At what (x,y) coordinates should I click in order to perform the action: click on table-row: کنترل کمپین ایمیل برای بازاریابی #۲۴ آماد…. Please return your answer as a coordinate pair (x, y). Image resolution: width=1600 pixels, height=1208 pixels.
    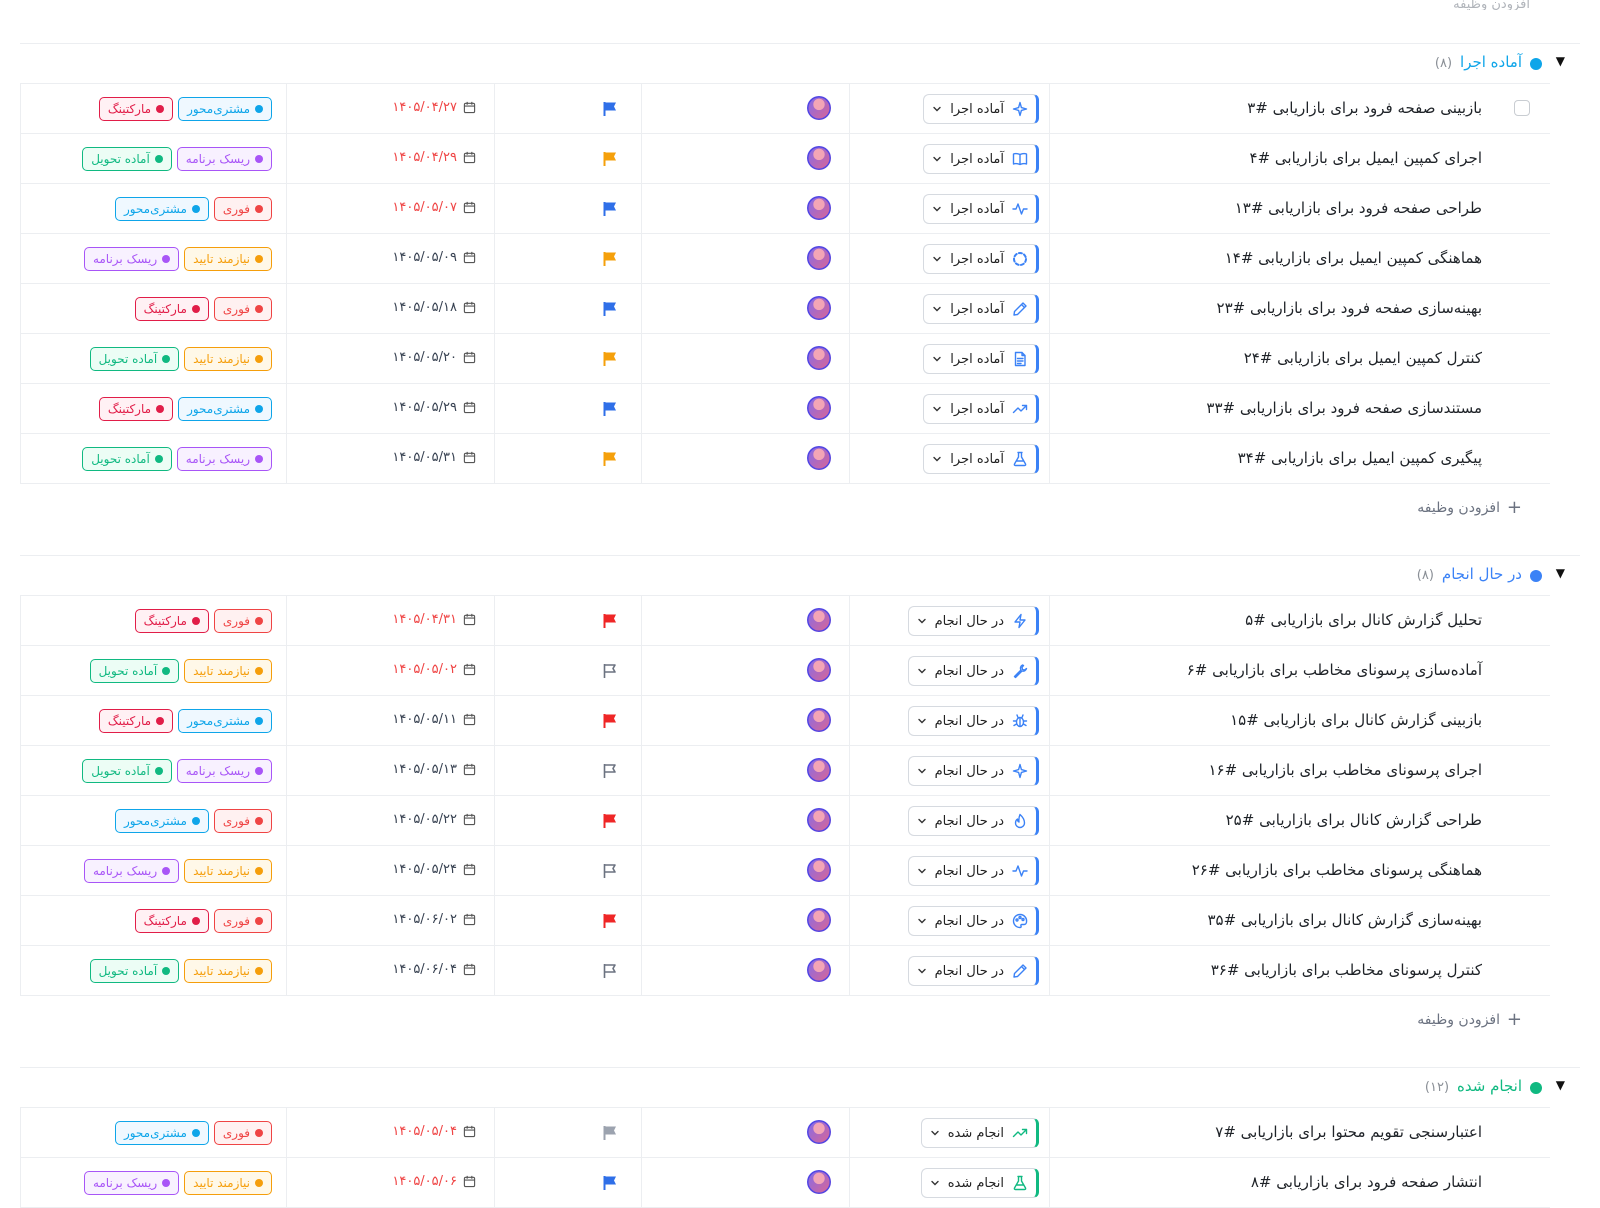
    Looking at the image, I should click on (785, 359).